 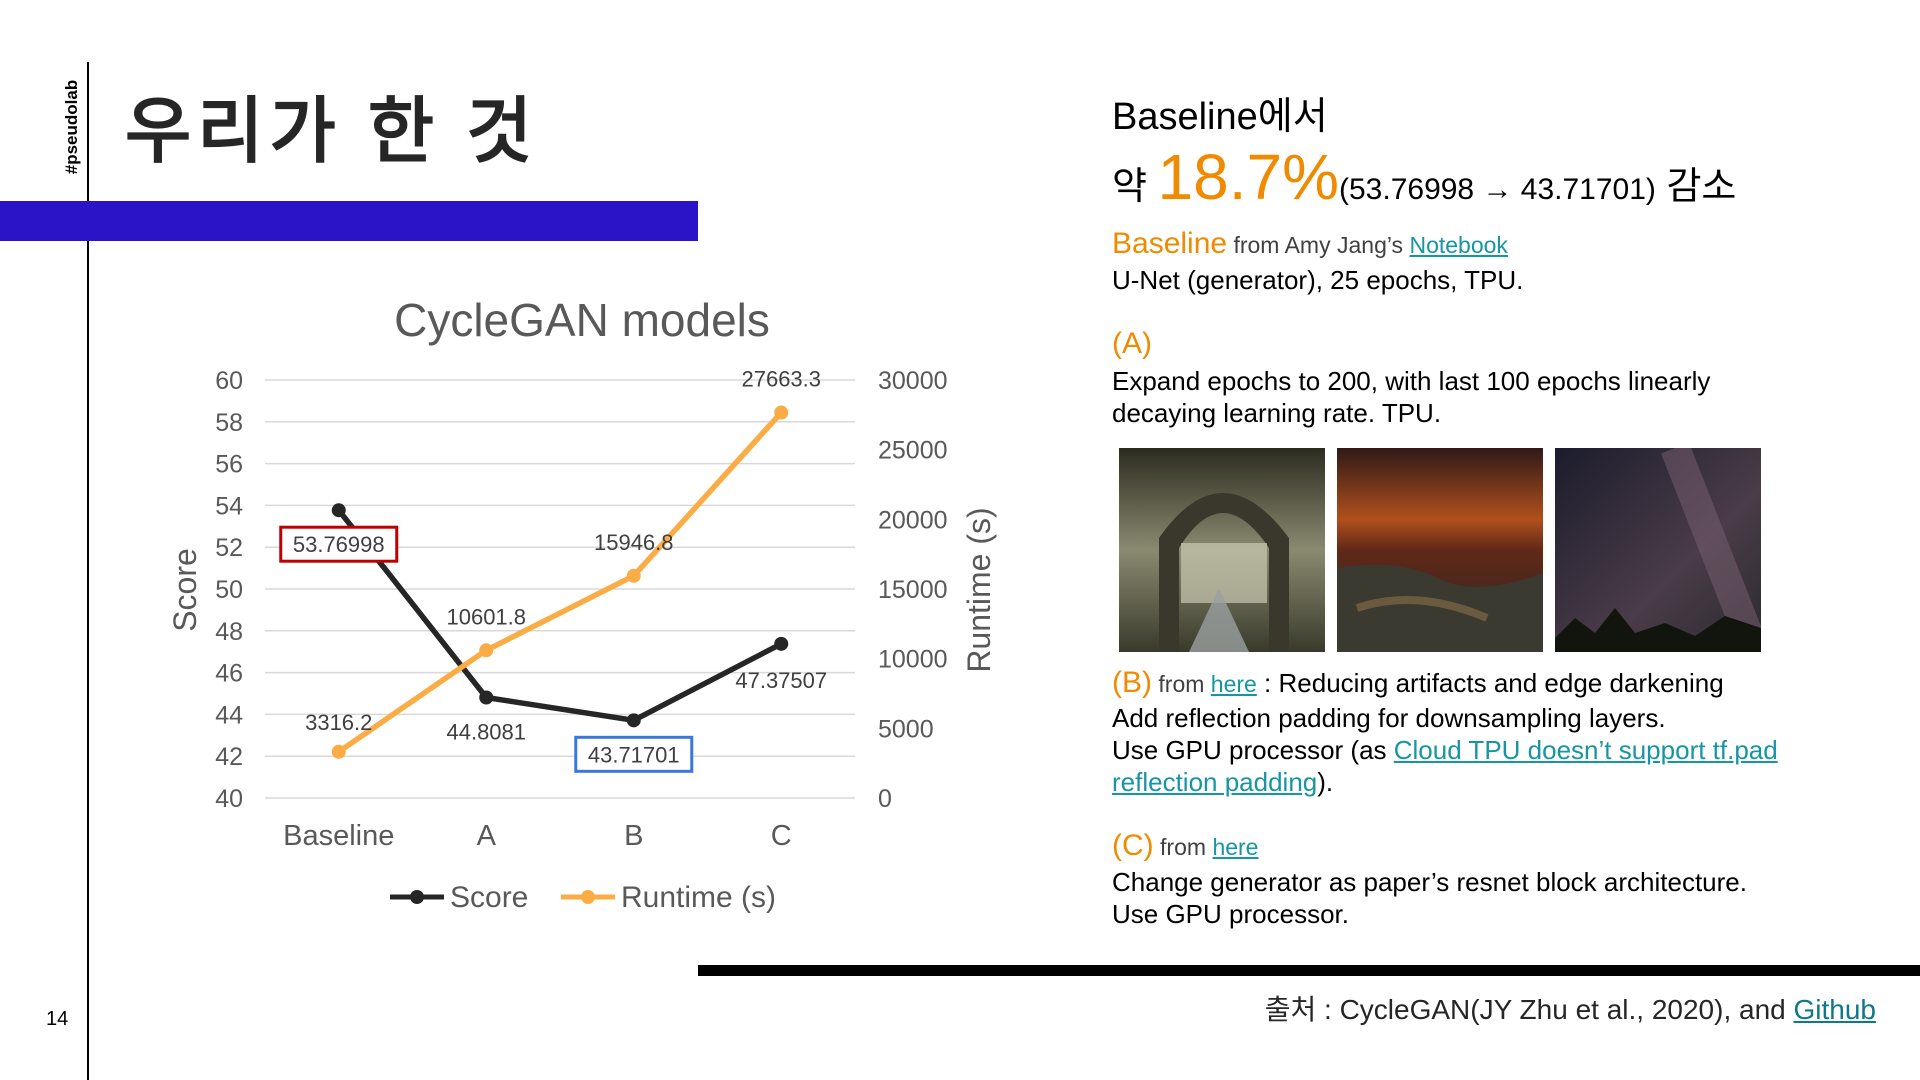 What do you see at coordinates (1325, 782) in the screenshot?
I see `variant-b-line3-suffix: ).` at bounding box center [1325, 782].